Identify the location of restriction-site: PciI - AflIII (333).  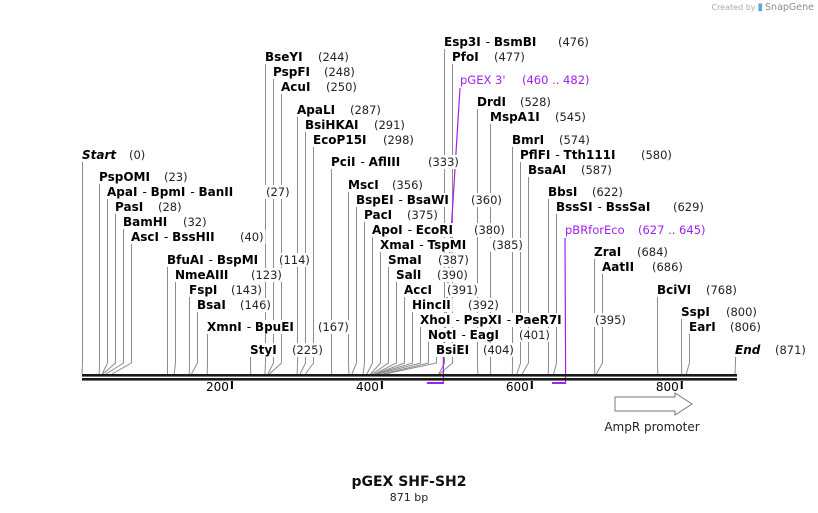
(395, 162).